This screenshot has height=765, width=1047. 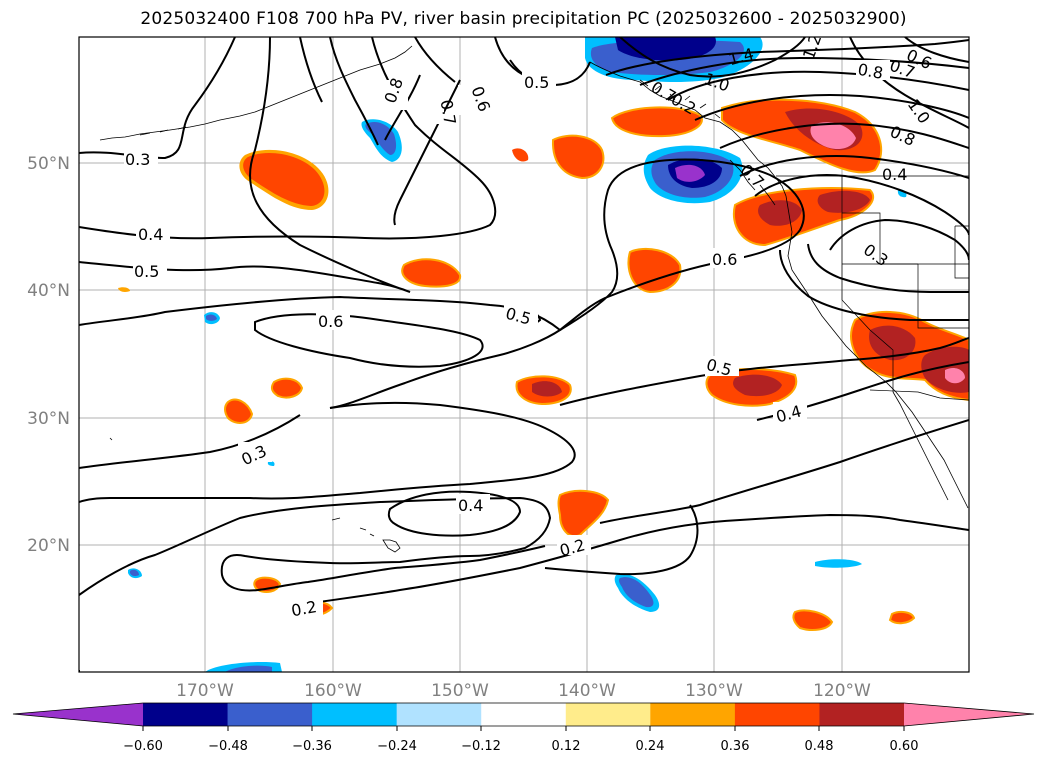 I want to click on contour-label: 0.8, so click(x=870, y=71).